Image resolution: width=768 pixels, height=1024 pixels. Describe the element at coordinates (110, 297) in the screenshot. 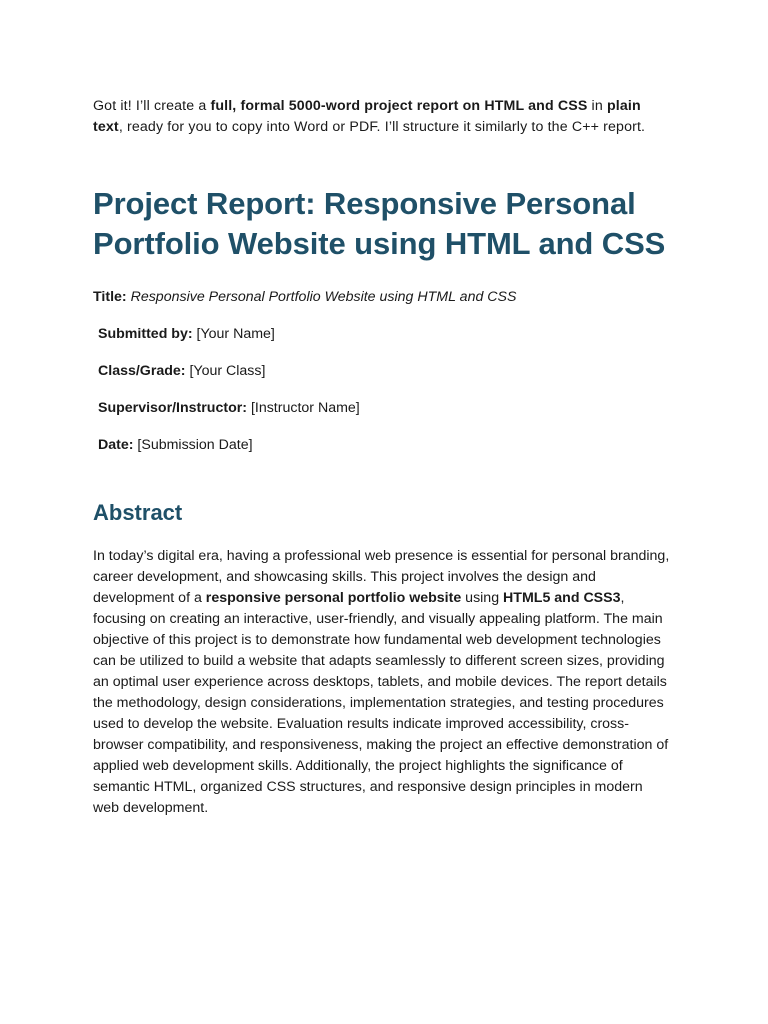

I see `metadata-label: Title:` at that location.